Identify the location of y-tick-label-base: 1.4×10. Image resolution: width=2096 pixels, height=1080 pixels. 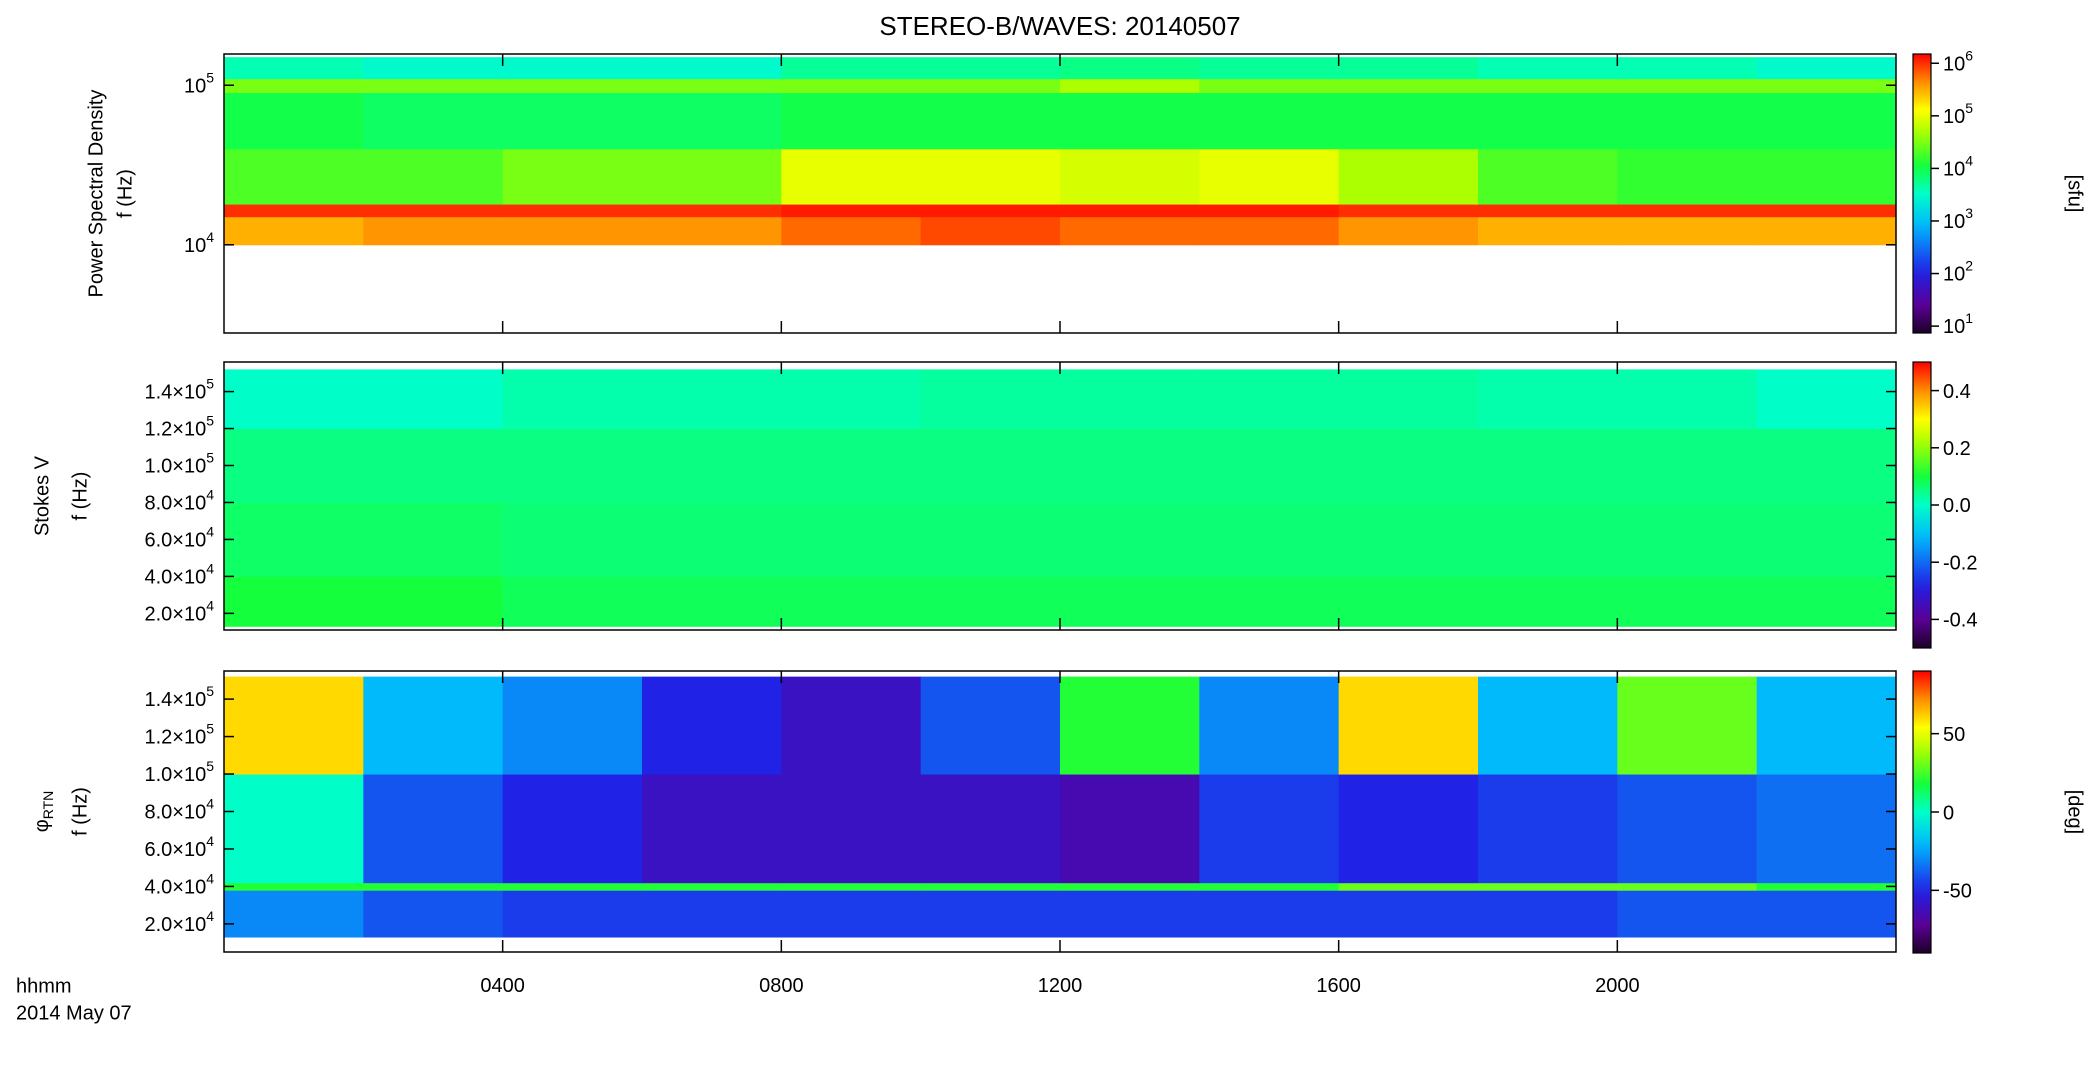
(175, 700).